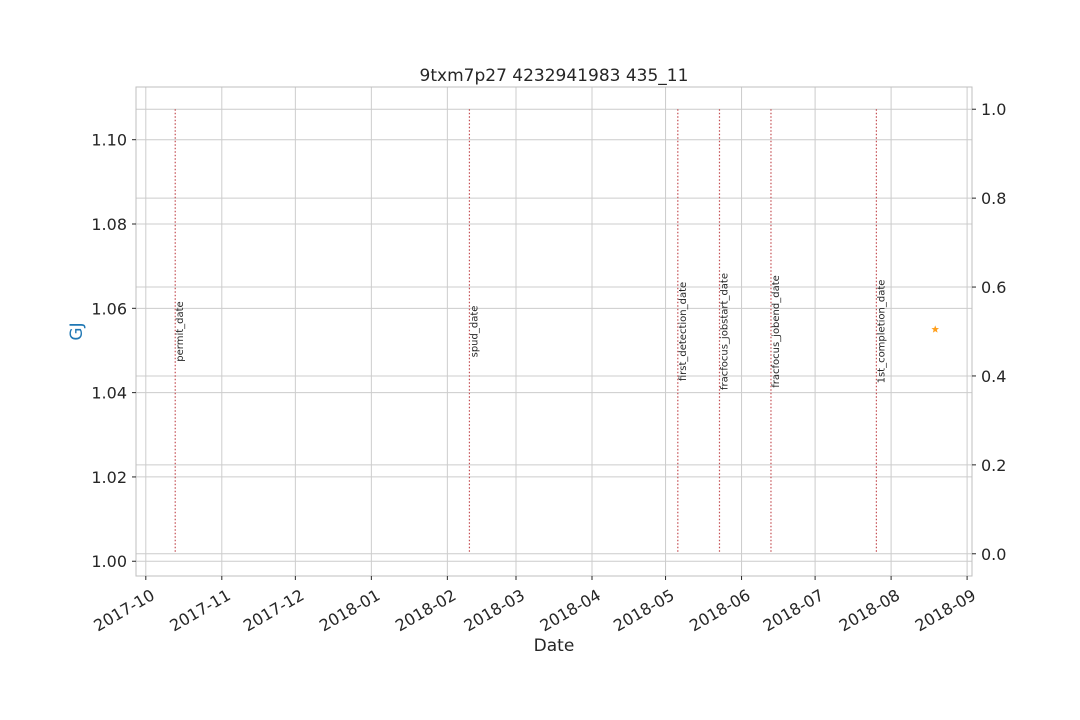  I want to click on y-tick-label: 1.02, so click(109, 477).